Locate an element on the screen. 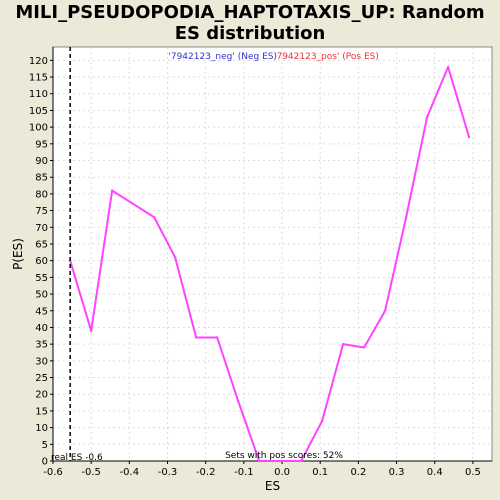 Image resolution: width=500 pixels, height=500 pixels. y-tick-label: 10 is located at coordinates (41, 428).